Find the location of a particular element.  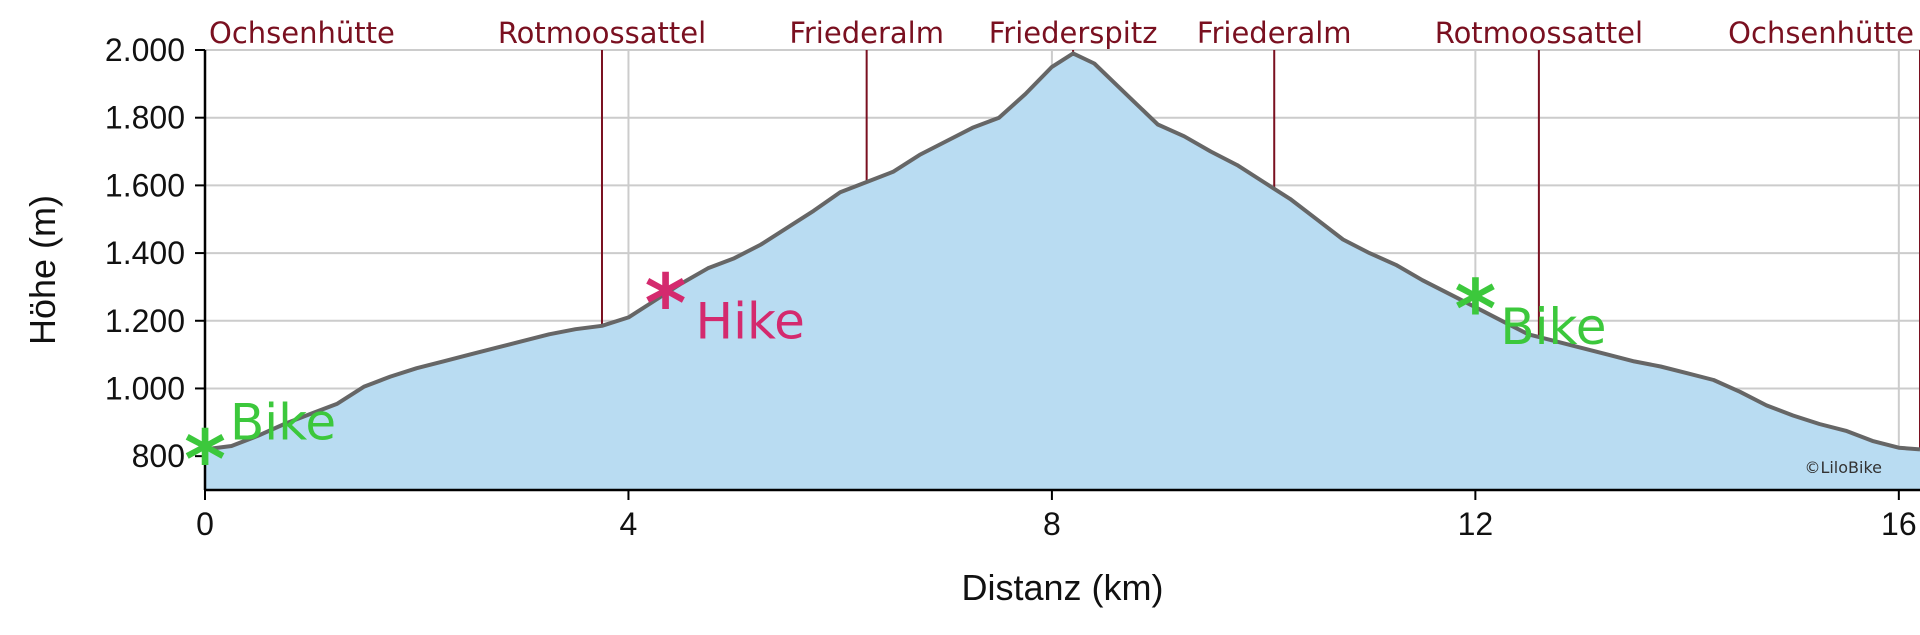

x-axis-title: Distanz (km) is located at coordinates (1062, 587).